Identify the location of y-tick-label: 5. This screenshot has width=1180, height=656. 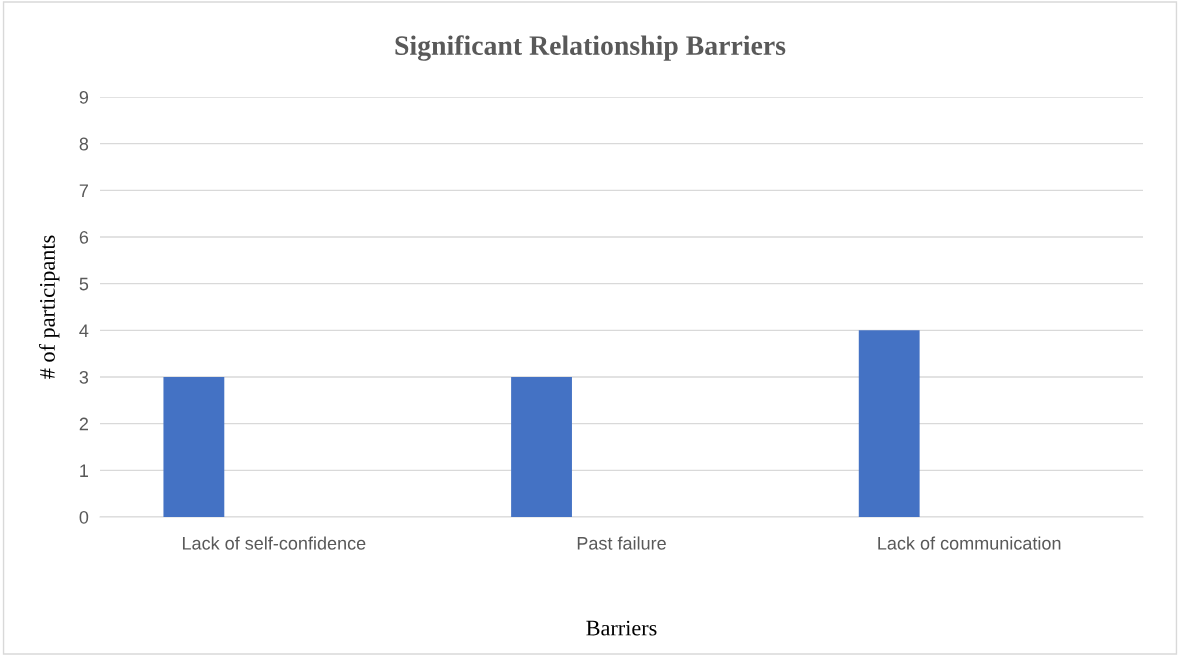
(84, 284).